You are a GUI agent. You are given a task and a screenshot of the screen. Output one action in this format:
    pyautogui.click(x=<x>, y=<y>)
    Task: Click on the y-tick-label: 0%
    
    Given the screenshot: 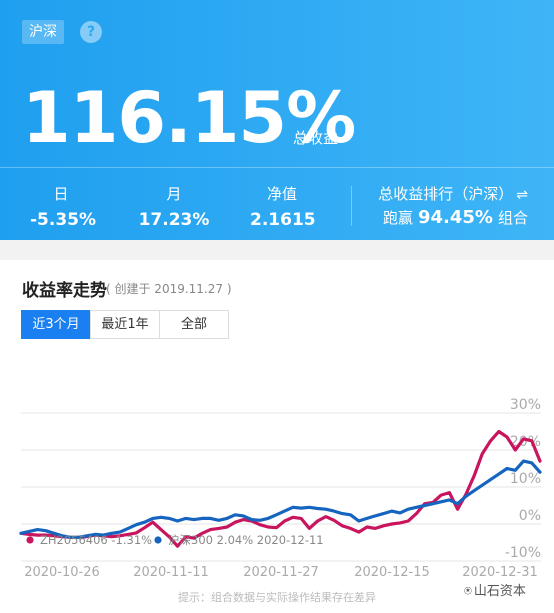 What is the action you would take?
    pyautogui.click(x=530, y=516)
    